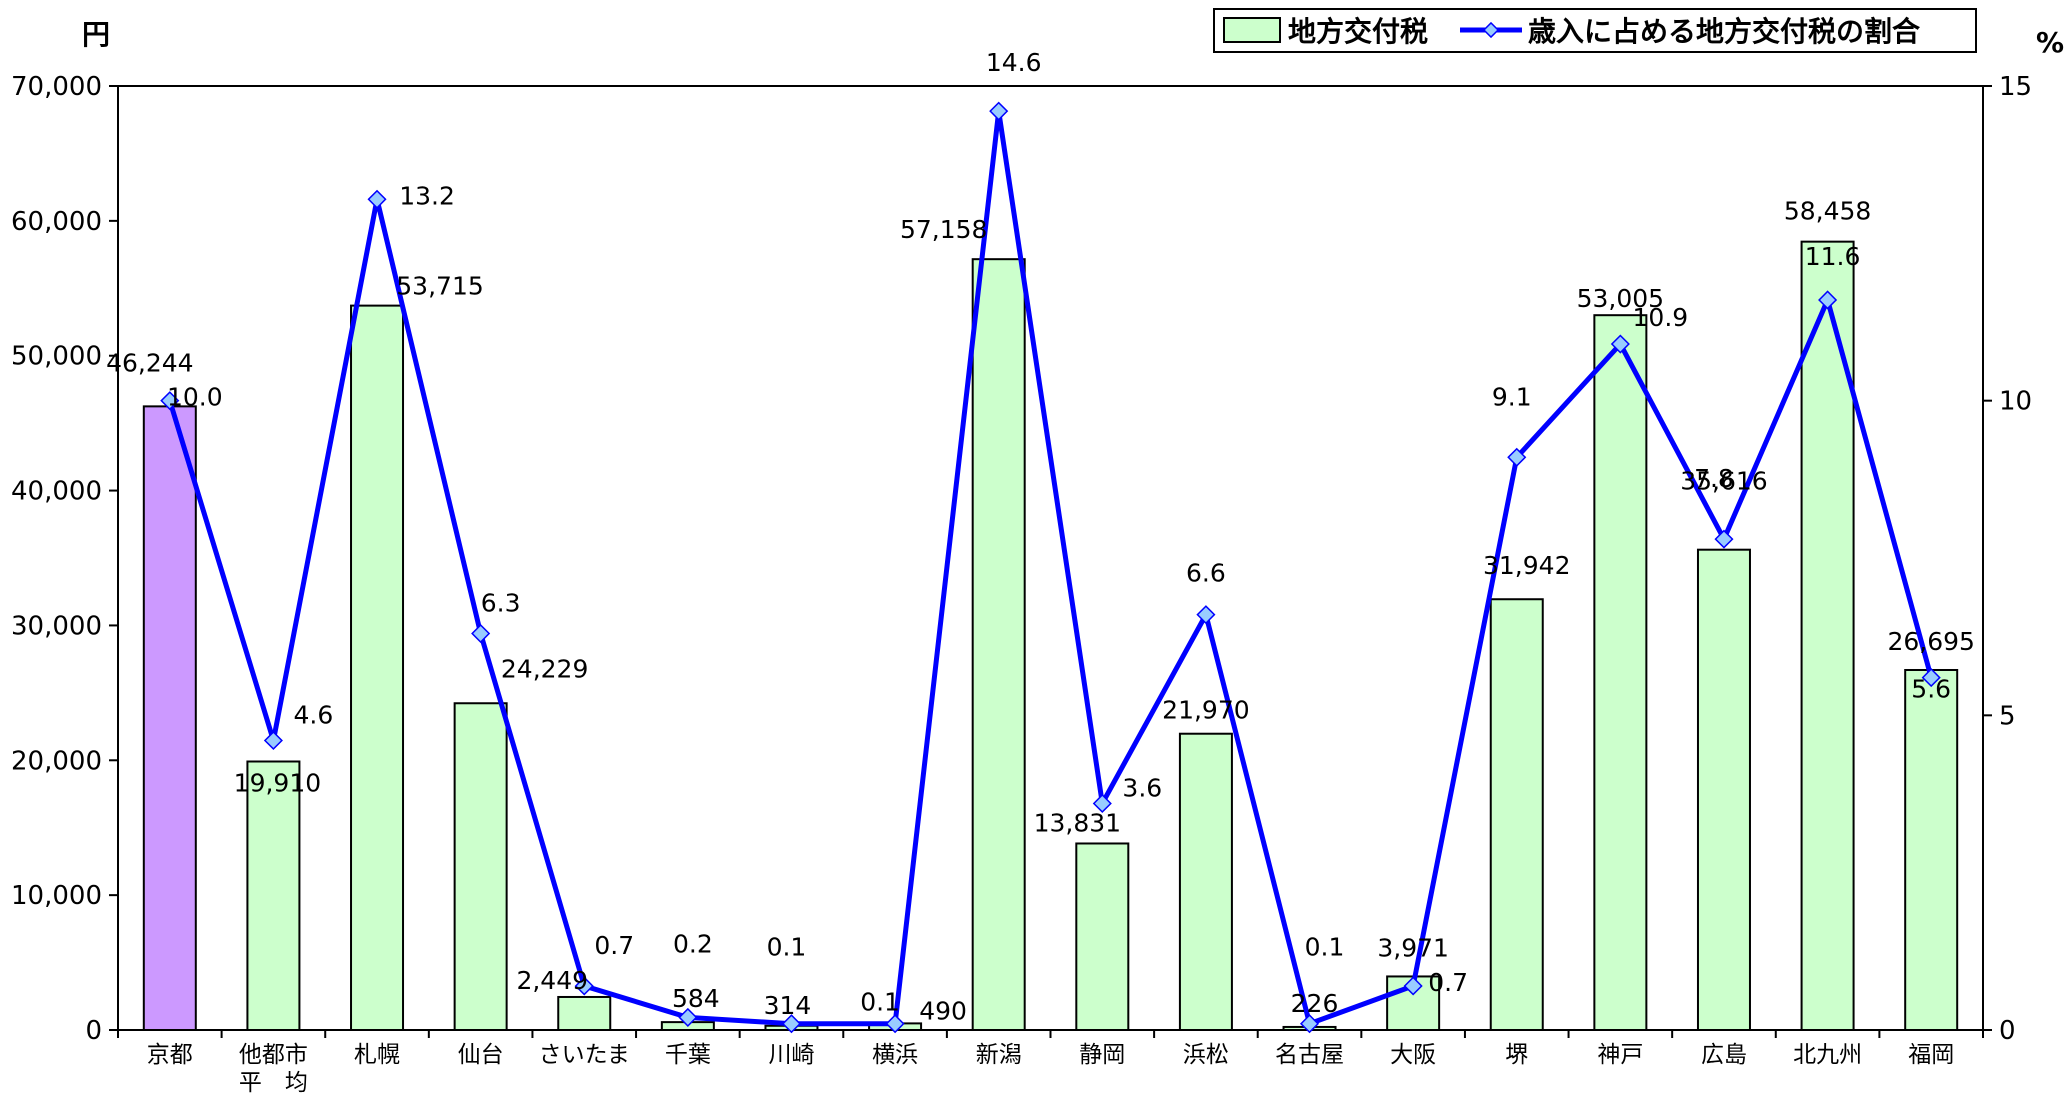  I want to click on legend-frame, so click(1595, 30).